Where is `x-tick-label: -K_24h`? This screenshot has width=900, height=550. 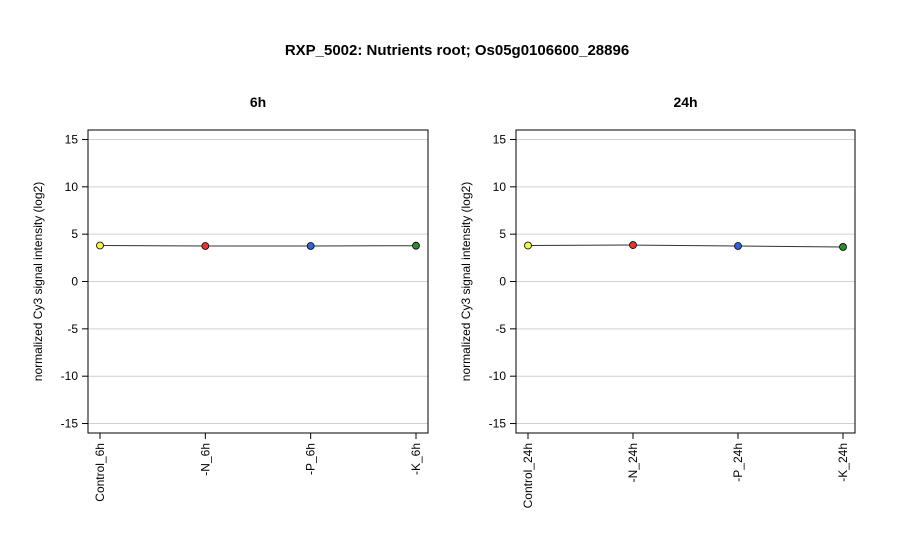
x-tick-label: -K_24h is located at coordinates (843, 462).